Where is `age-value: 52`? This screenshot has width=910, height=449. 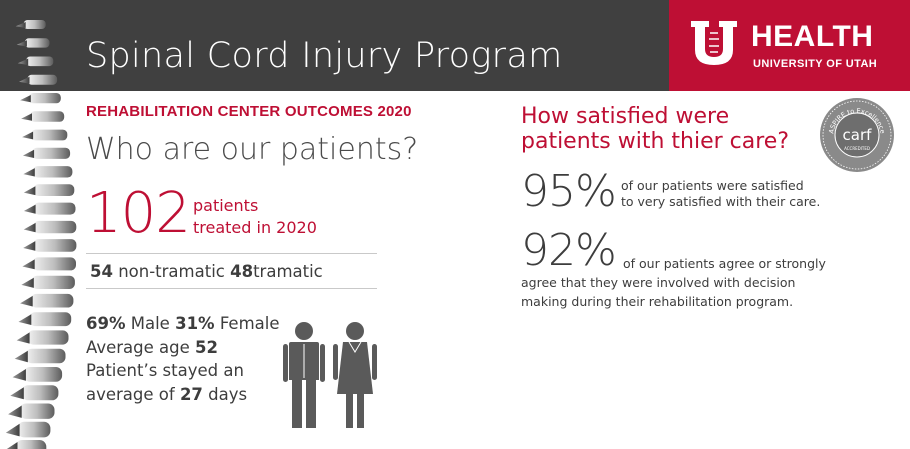 age-value: 52 is located at coordinates (206, 347).